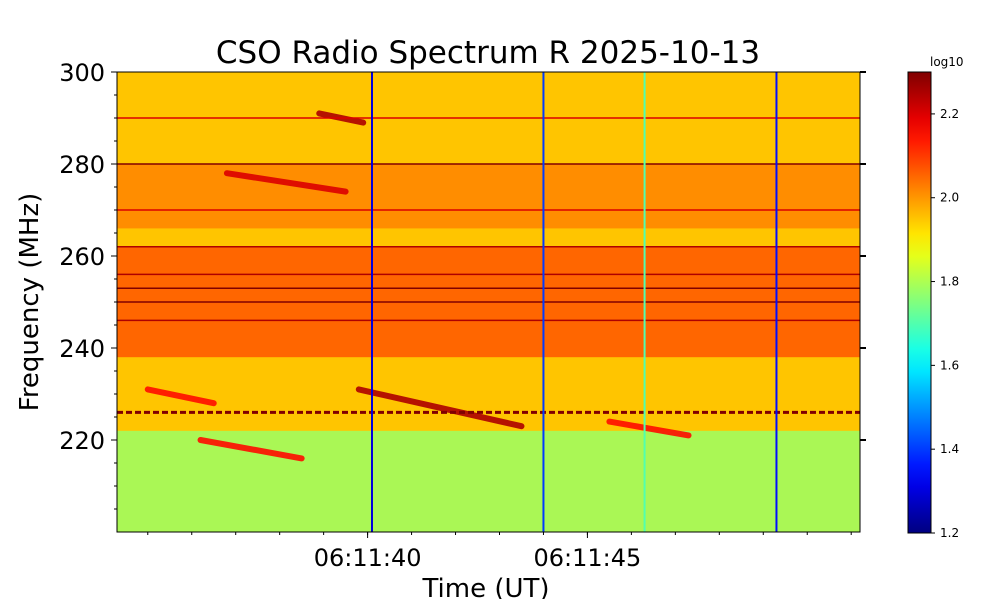  Describe the element at coordinates (949, 449) in the screenshot. I see `colorbar-tick-label: 1.4` at that location.